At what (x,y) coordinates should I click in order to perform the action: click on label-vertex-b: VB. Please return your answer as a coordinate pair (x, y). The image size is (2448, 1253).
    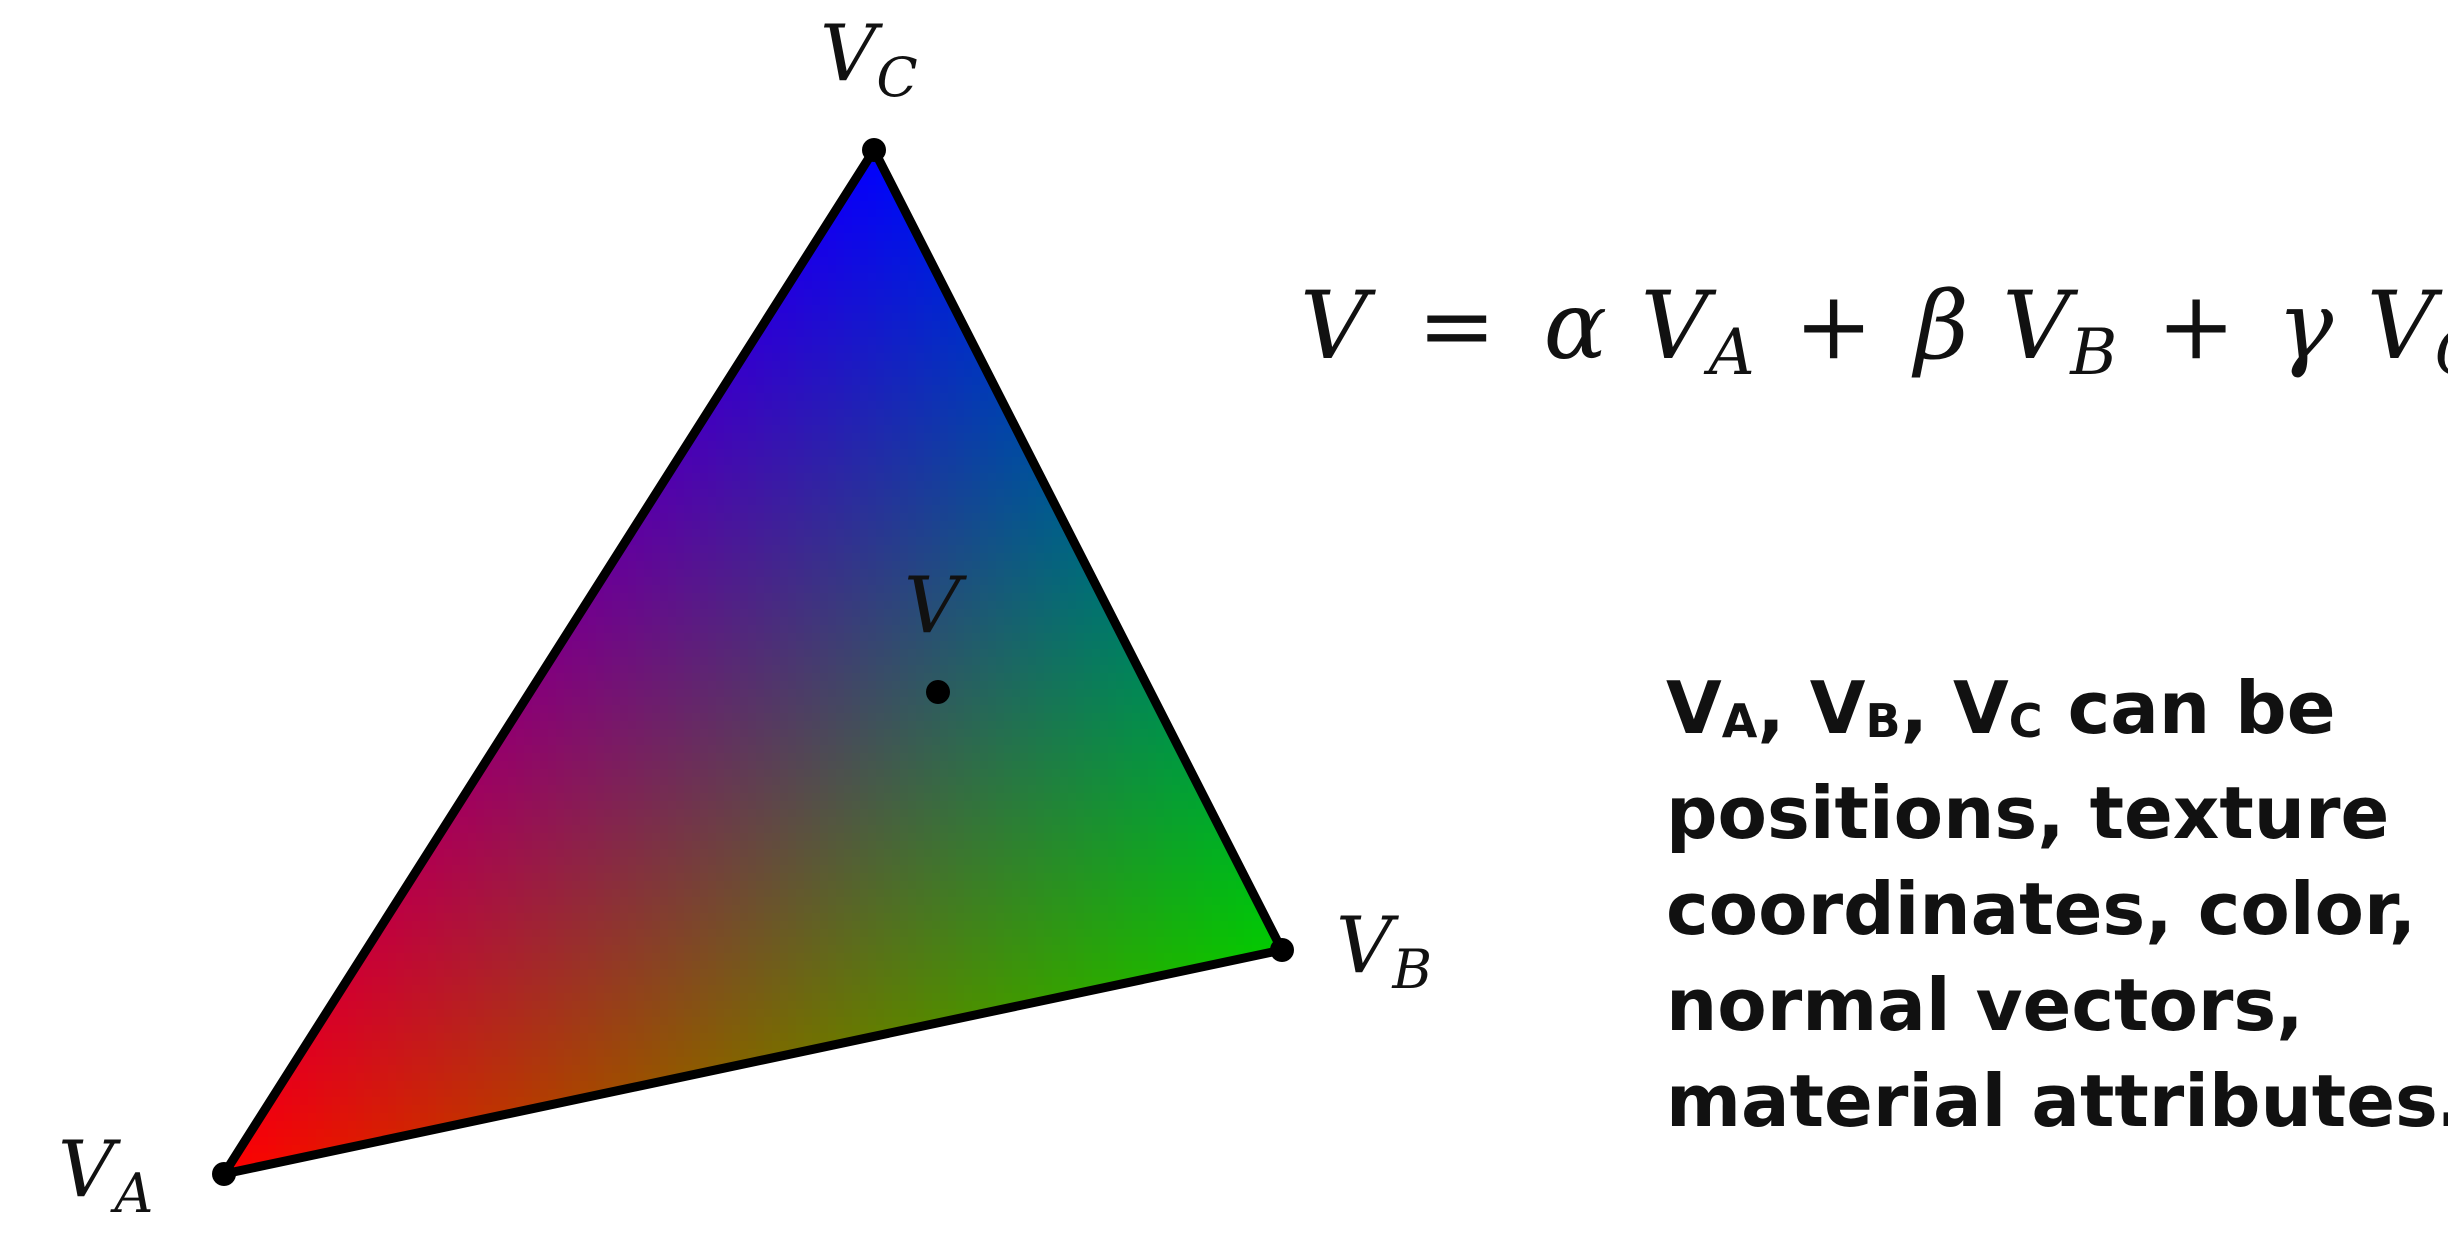
    Looking at the image, I should click on (1384, 951).